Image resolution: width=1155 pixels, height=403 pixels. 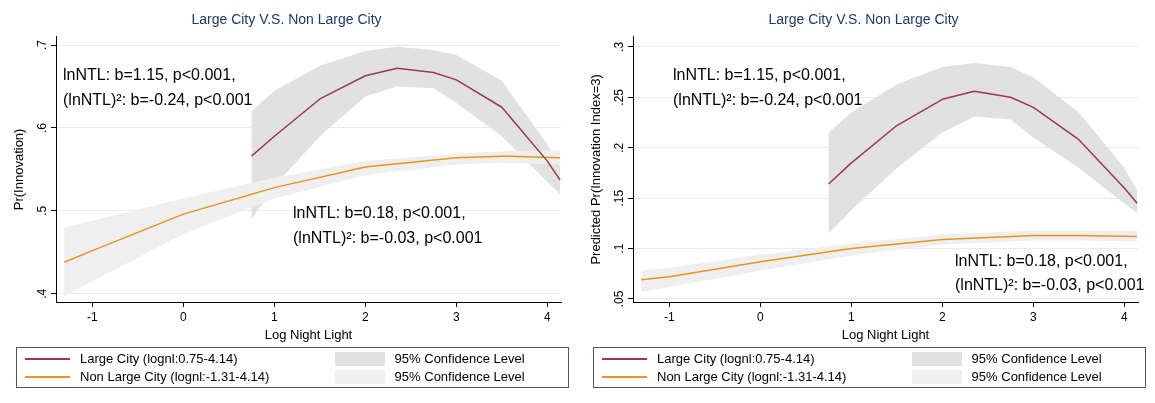 I want to click on y-tick-label: .3, so click(x=619, y=46).